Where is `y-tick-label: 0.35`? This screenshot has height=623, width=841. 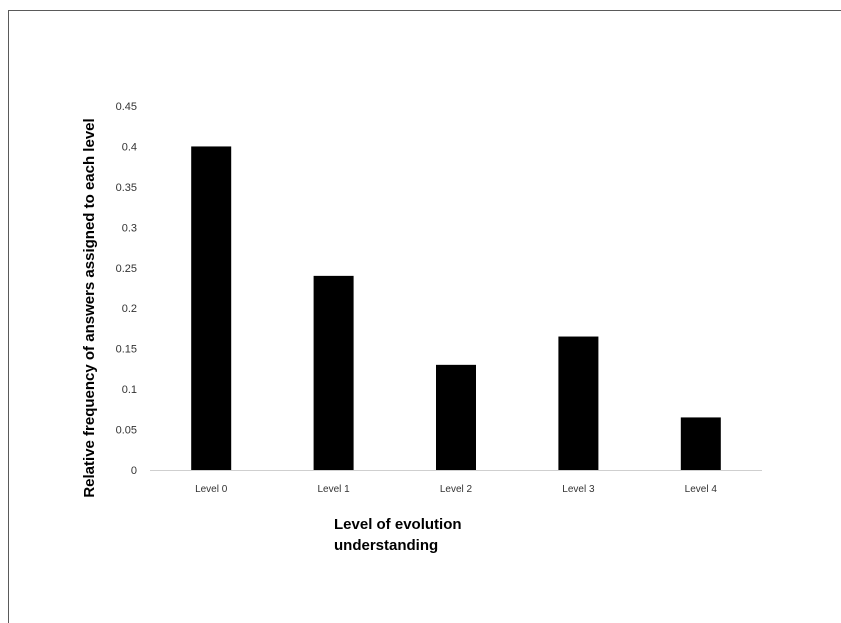
y-tick-label: 0.35 is located at coordinates (126, 188).